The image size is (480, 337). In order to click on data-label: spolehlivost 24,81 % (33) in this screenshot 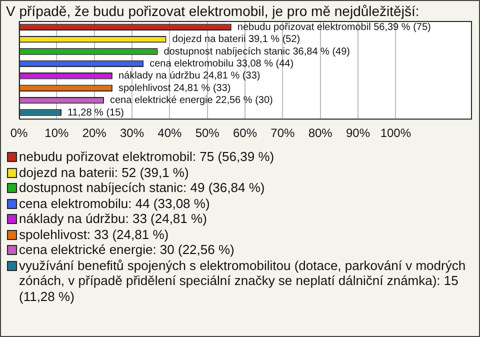, I will do `click(174, 88)`.